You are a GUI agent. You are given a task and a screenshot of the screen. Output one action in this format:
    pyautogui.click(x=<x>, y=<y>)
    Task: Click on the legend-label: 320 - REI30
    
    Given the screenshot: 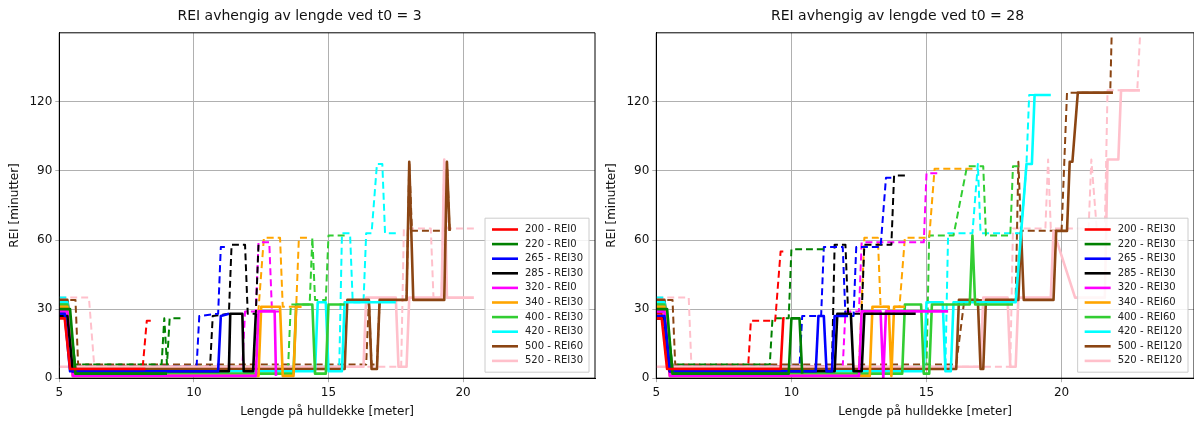 What is the action you would take?
    pyautogui.click(x=1146, y=287)
    